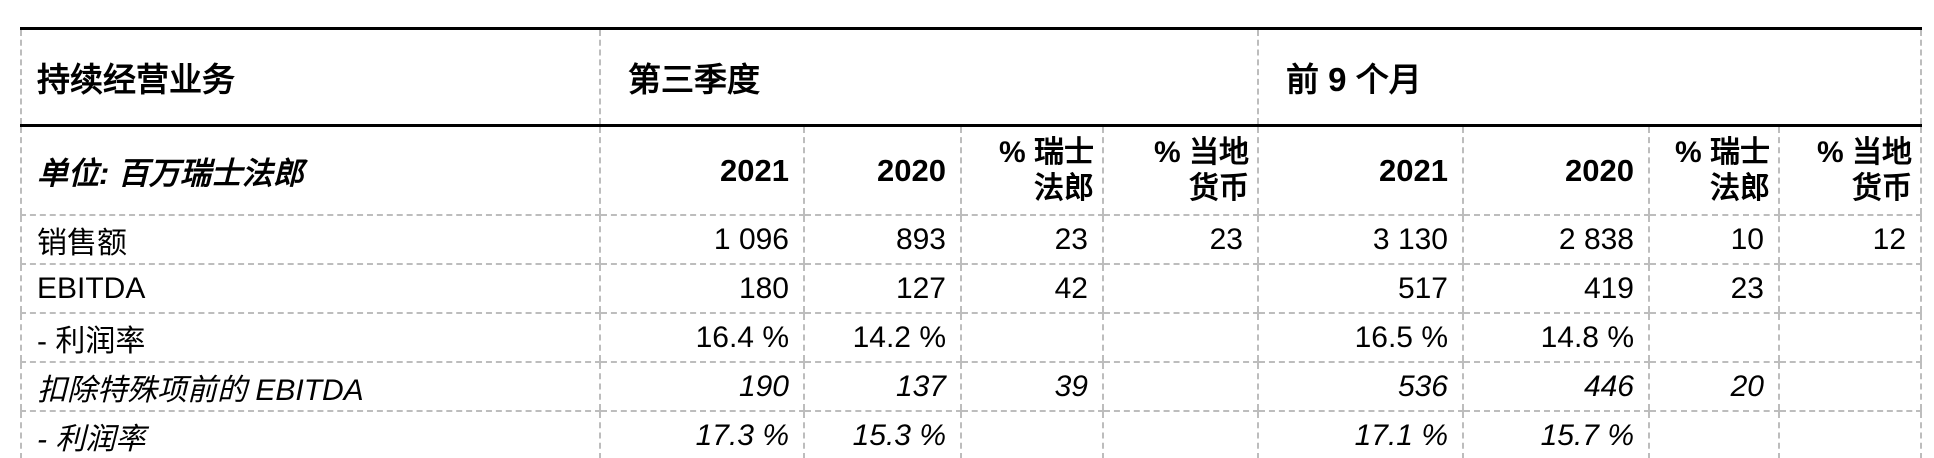 This screenshot has height=458, width=1934. I want to click on corner-title: 持续经营业务, so click(310, 77).